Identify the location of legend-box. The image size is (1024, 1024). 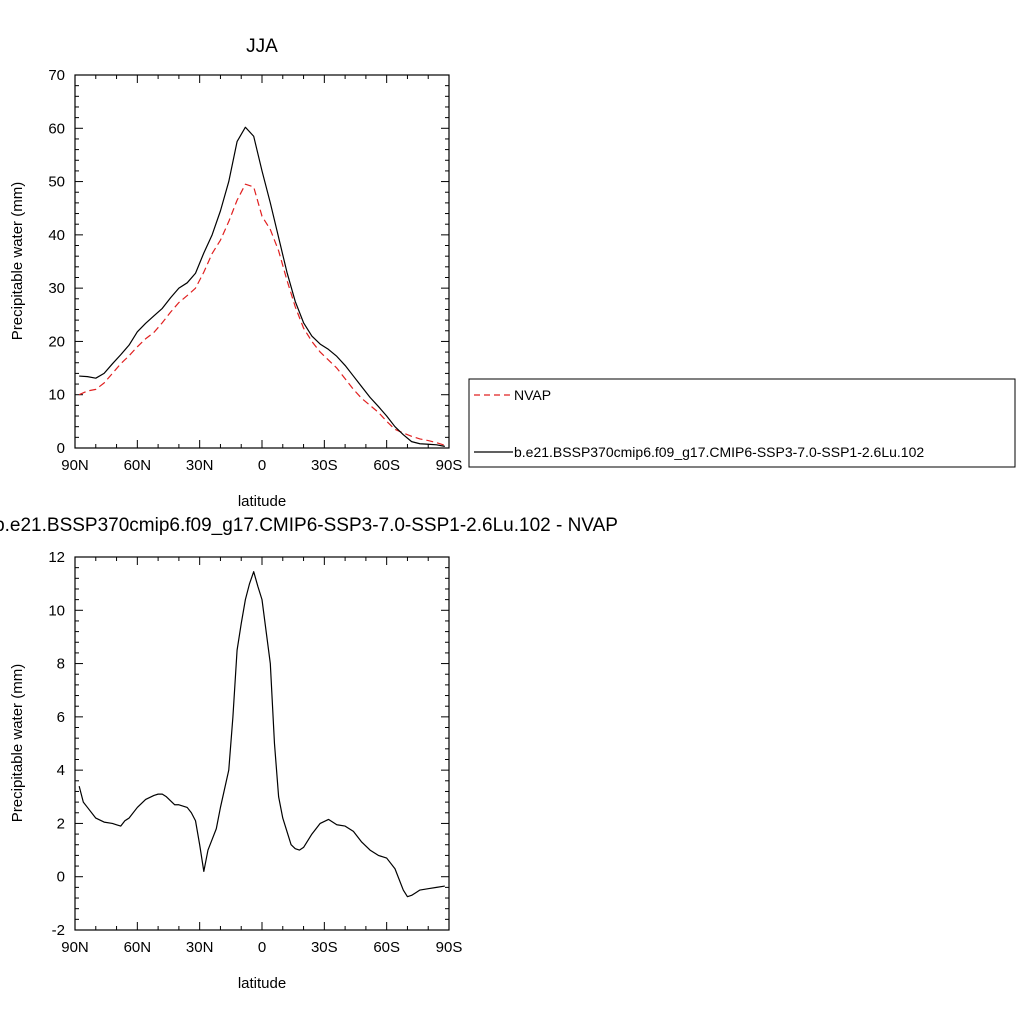
(742, 423).